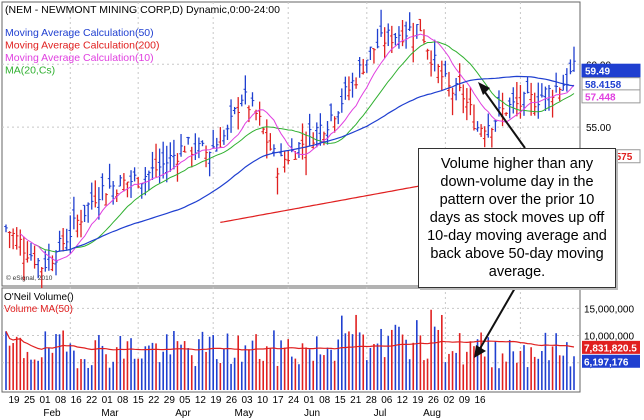 Image resolution: width=644 pixels, height=420 pixels. What do you see at coordinates (183, 413) in the screenshot?
I see `x-month-label: Apr` at bounding box center [183, 413].